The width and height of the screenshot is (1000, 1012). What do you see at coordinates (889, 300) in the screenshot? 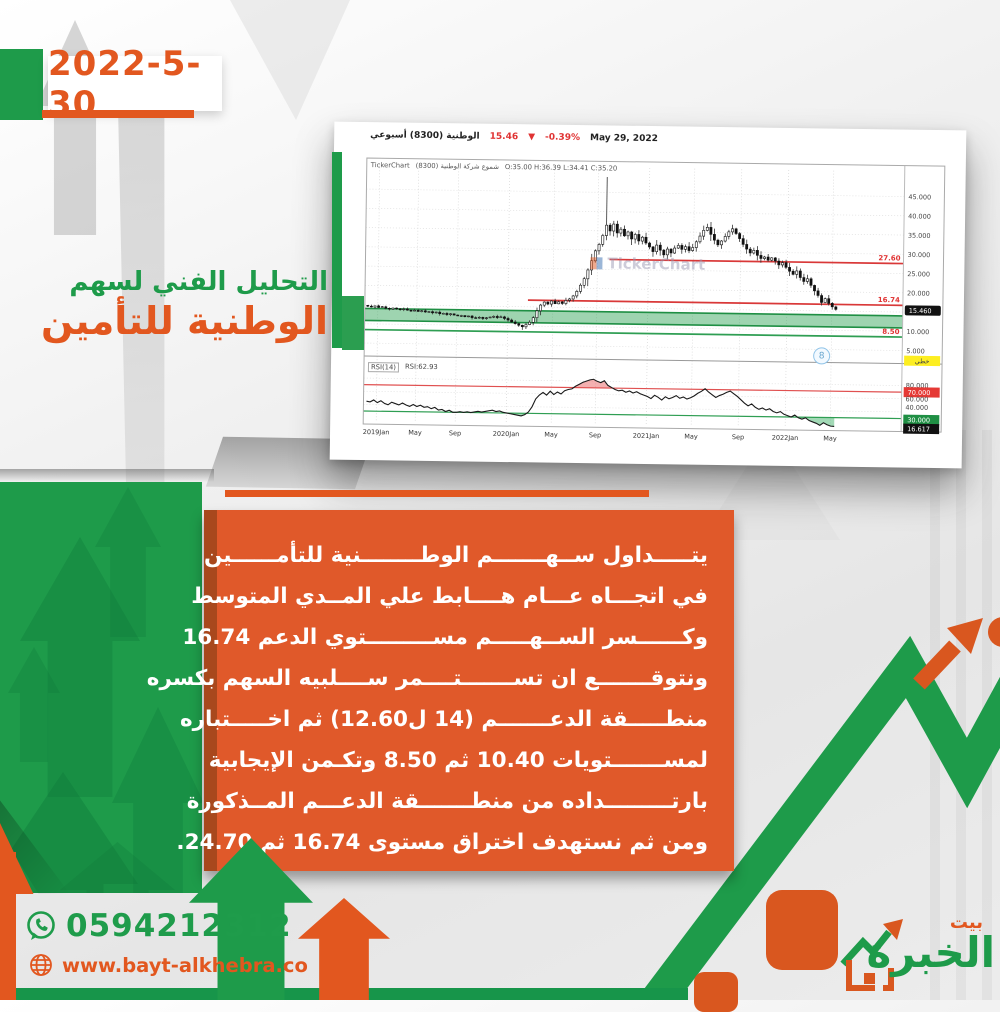
I see `svg-text: 16.74` at bounding box center [889, 300].